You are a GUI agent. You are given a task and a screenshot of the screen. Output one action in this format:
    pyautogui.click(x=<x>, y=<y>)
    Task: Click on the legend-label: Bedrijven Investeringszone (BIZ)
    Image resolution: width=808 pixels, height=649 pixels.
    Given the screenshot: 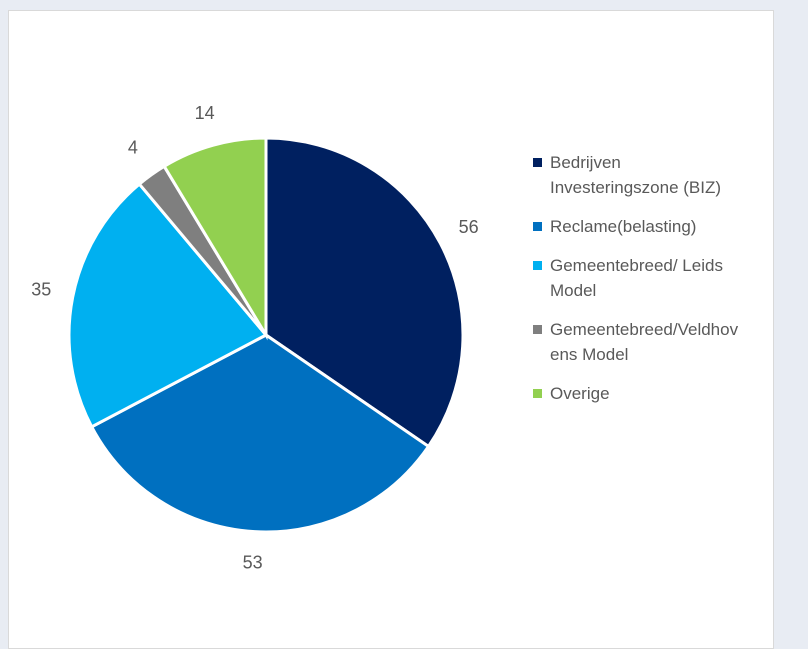 What is the action you would take?
    pyautogui.click(x=636, y=175)
    